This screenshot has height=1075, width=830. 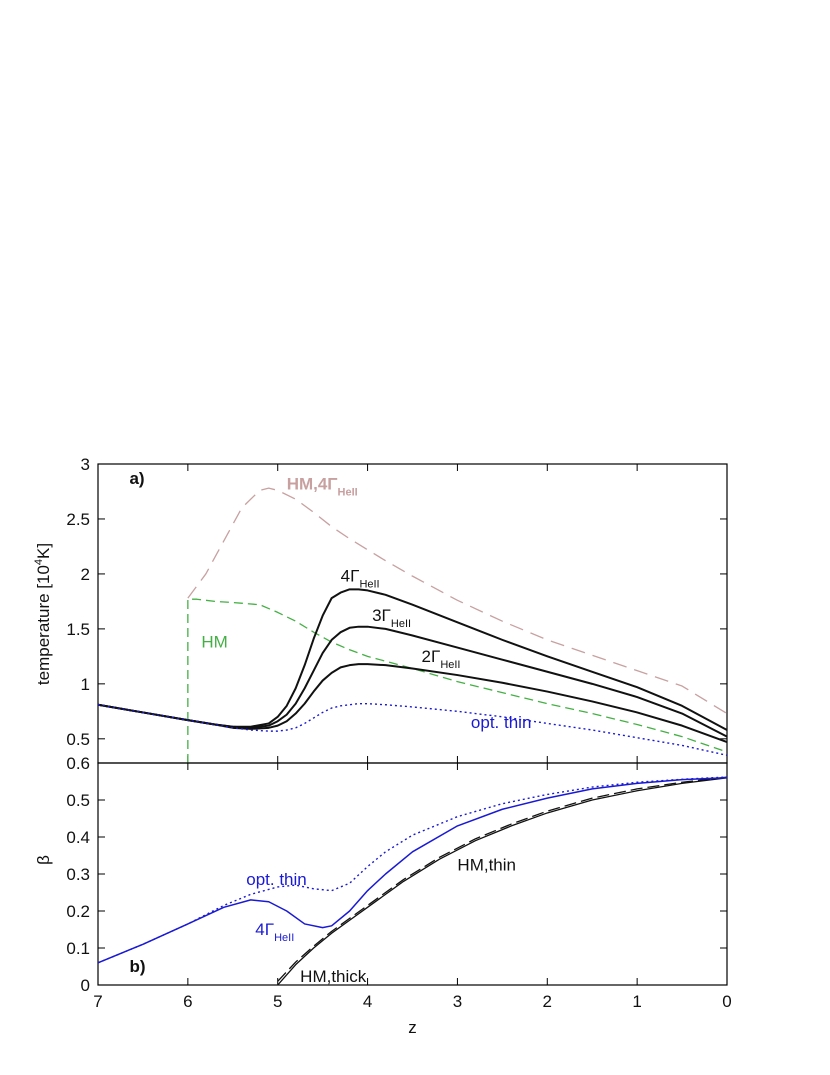 I want to click on y-tick-label: 1, so click(x=85, y=684).